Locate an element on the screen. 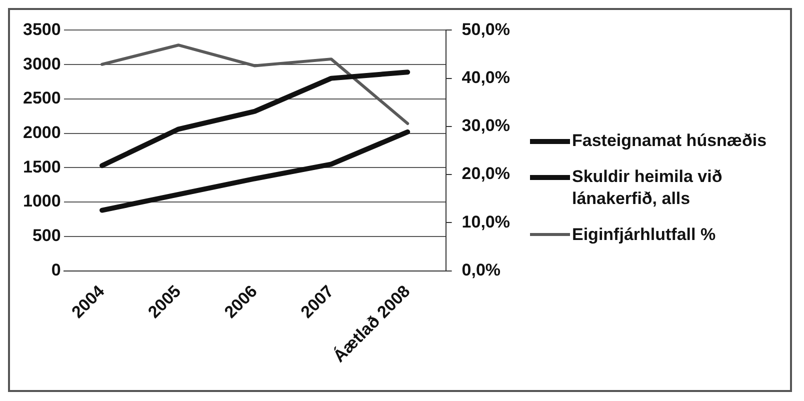  y-tick-label: 3500 is located at coordinates (41, 29).